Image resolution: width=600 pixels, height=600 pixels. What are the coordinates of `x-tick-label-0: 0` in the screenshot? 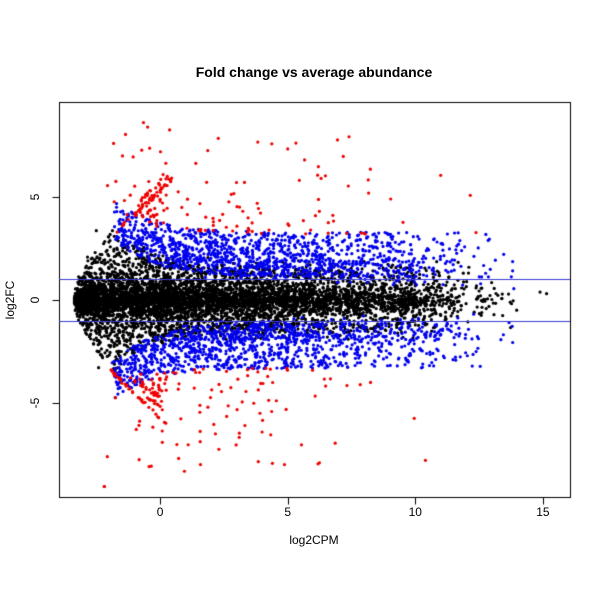 It's located at (160, 512).